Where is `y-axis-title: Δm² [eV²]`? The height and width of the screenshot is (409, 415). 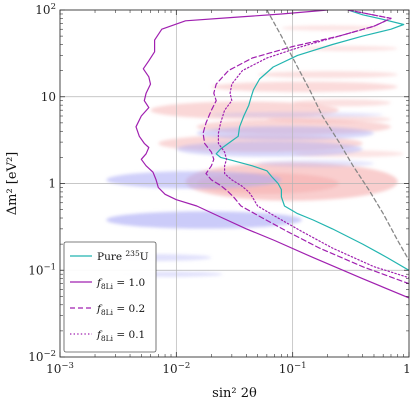 y-axis-title: Δm² [eV²] is located at coordinates (12, 184).